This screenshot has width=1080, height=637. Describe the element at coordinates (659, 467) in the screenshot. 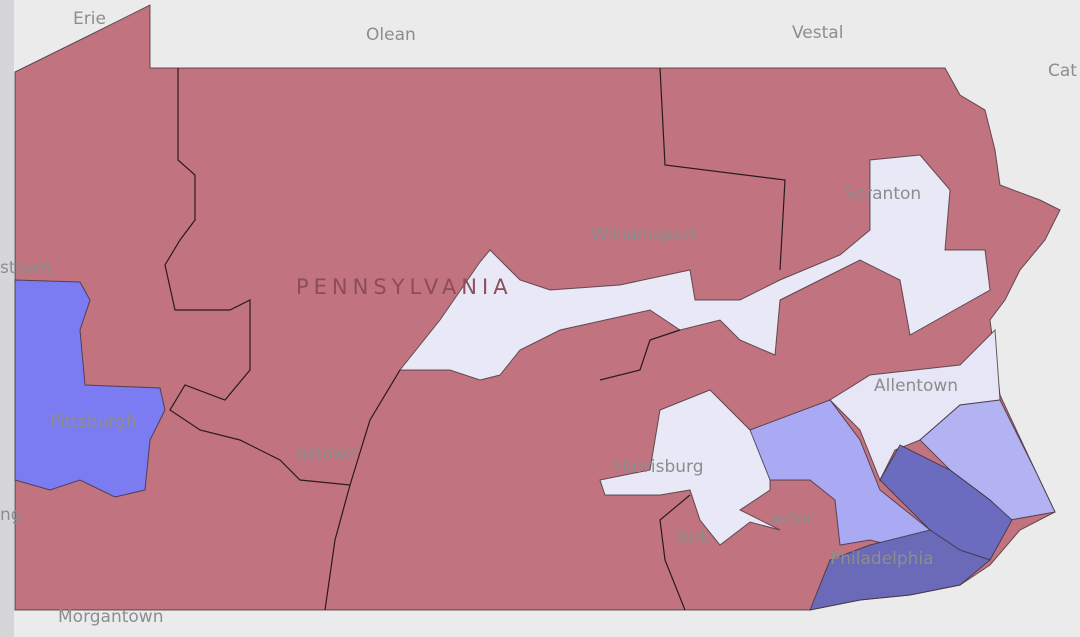

I see `place-label: Harrisburg` at that location.